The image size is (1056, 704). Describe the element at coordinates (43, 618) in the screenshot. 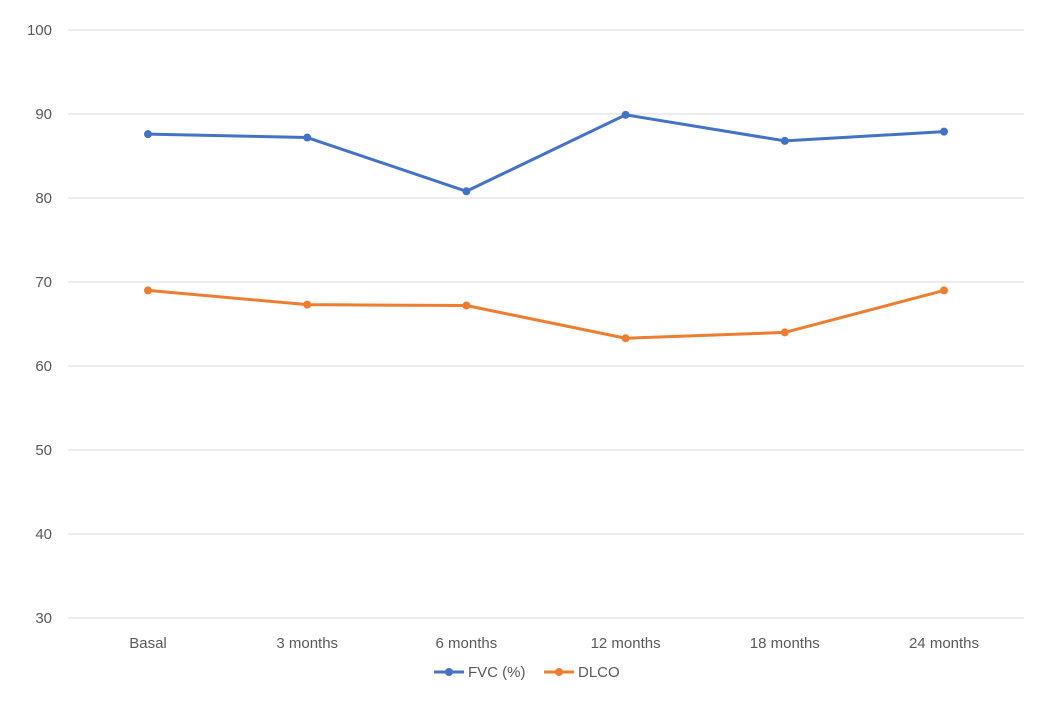

I see `y-tick-label: 30` at that location.